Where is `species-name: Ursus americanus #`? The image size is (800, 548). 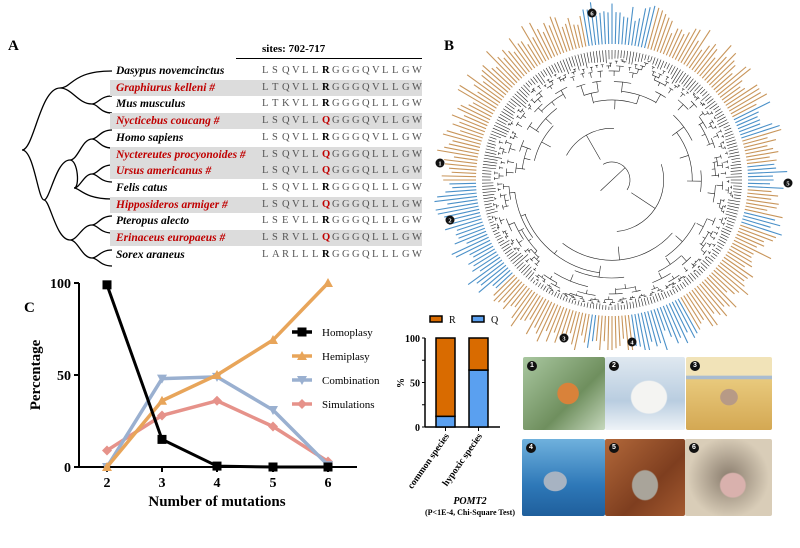
species-name: Ursus americanus # is located at coordinates (164, 171).